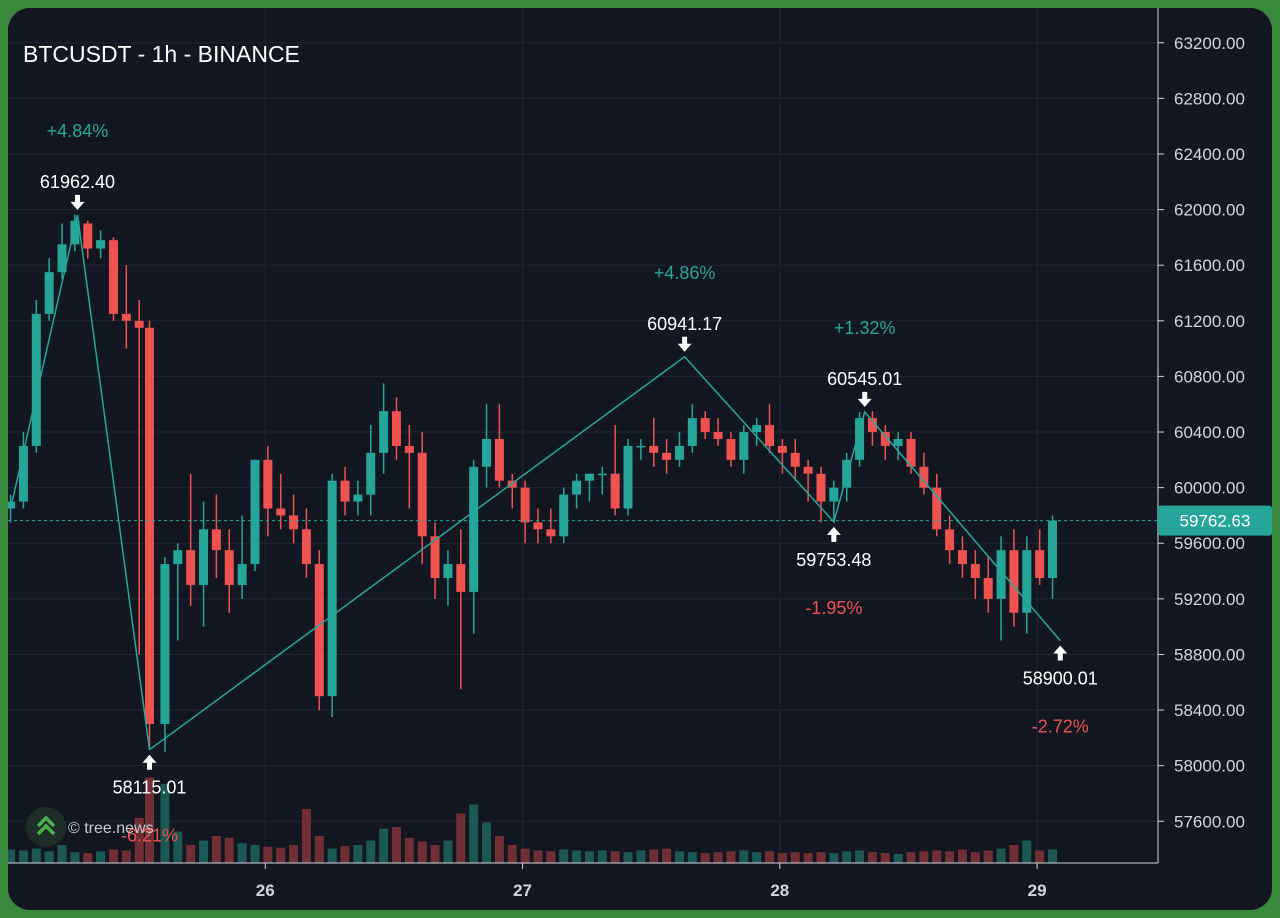 Image resolution: width=1280 pixels, height=918 pixels. Describe the element at coordinates (833, 560) in the screenshot. I see `extreme-price-label: 59753.48` at that location.